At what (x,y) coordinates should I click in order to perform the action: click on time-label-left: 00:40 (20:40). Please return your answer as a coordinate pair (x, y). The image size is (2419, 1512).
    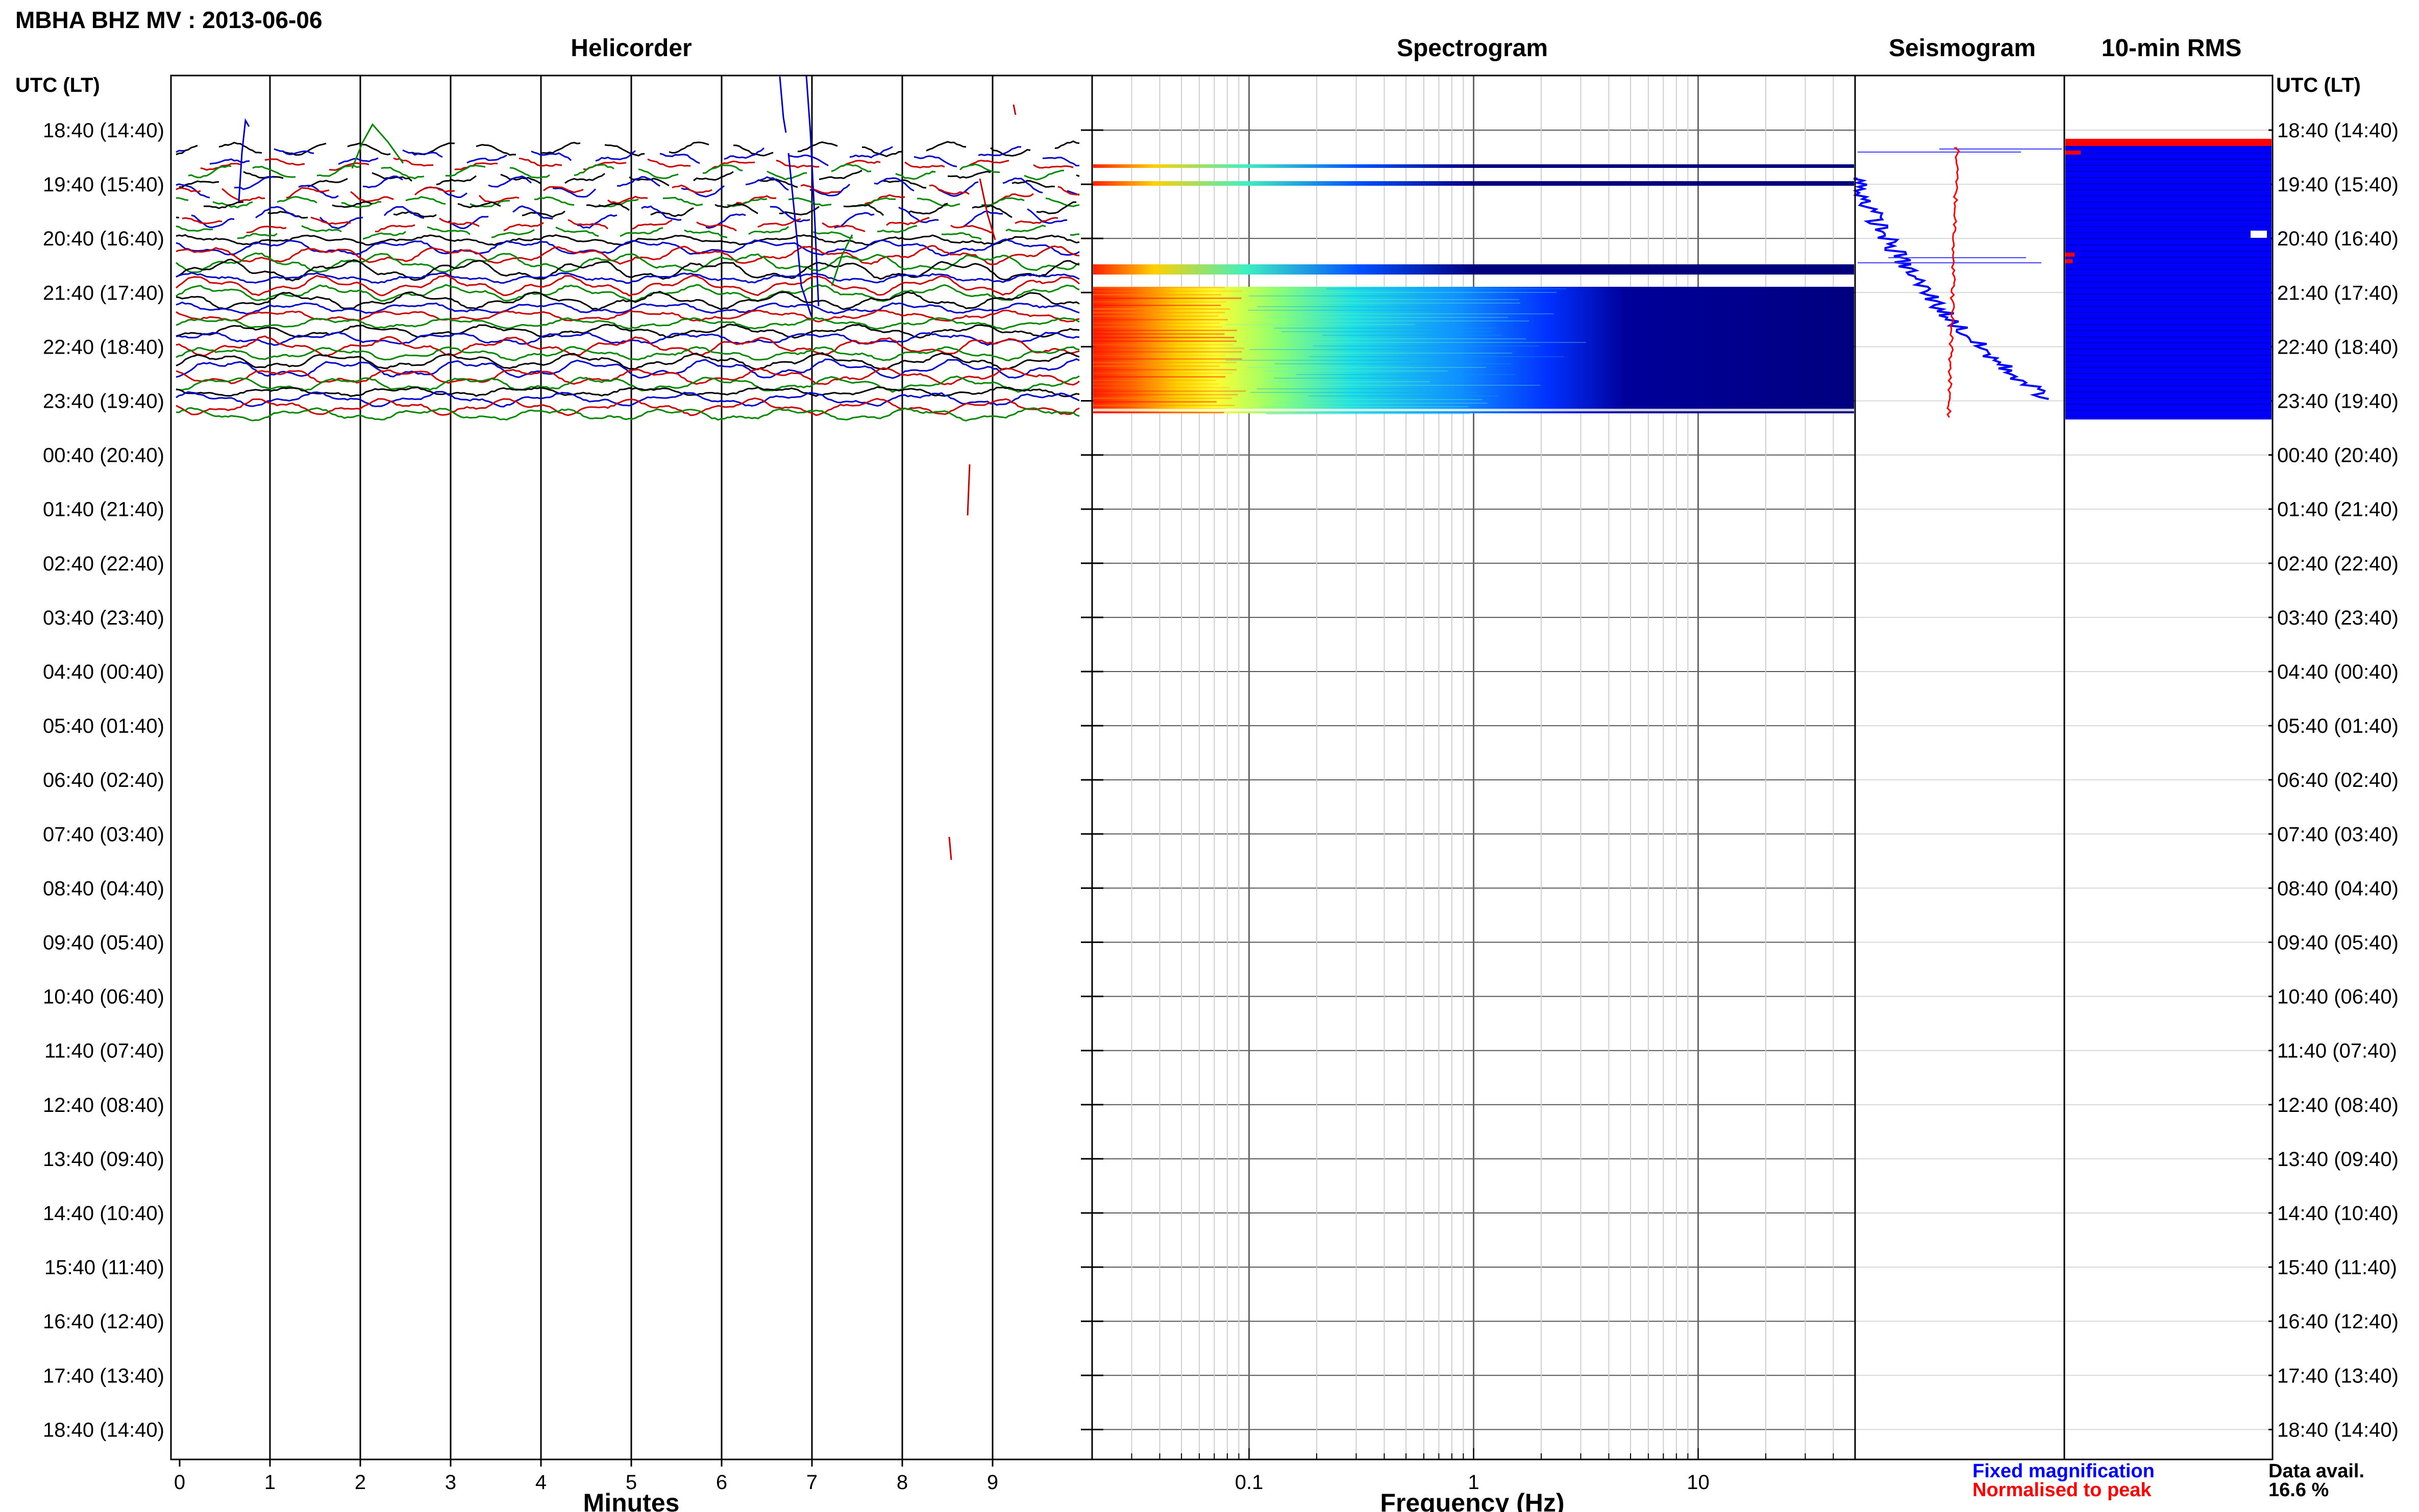
    Looking at the image, I should click on (103, 455).